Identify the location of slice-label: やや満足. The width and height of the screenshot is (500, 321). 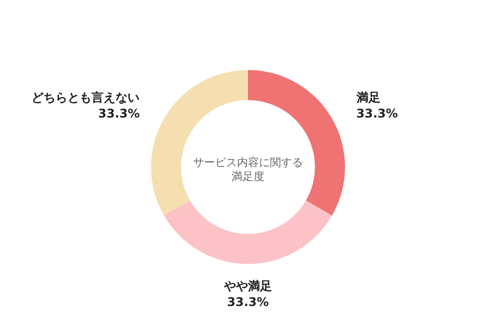
(247, 286).